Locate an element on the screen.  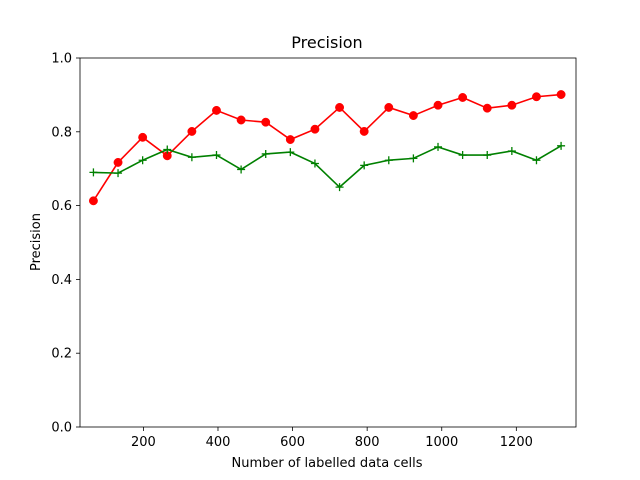
x-tick-label: 200 is located at coordinates (143, 442).